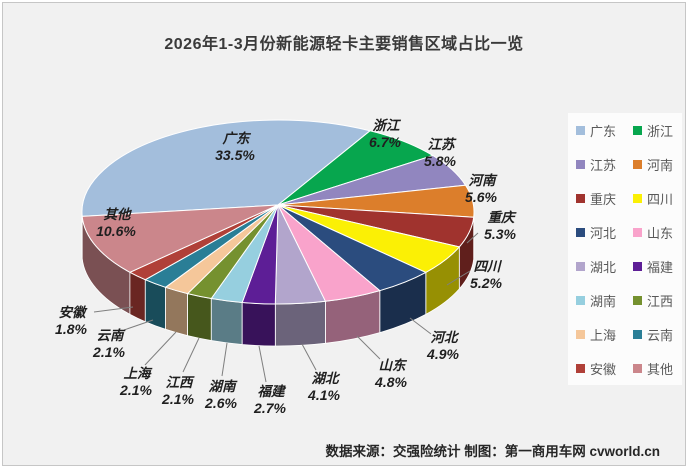 Image resolution: width=688 pixels, height=470 pixels. What do you see at coordinates (444, 338) in the screenshot?
I see `slice-label-name-6: 河北` at bounding box center [444, 338].